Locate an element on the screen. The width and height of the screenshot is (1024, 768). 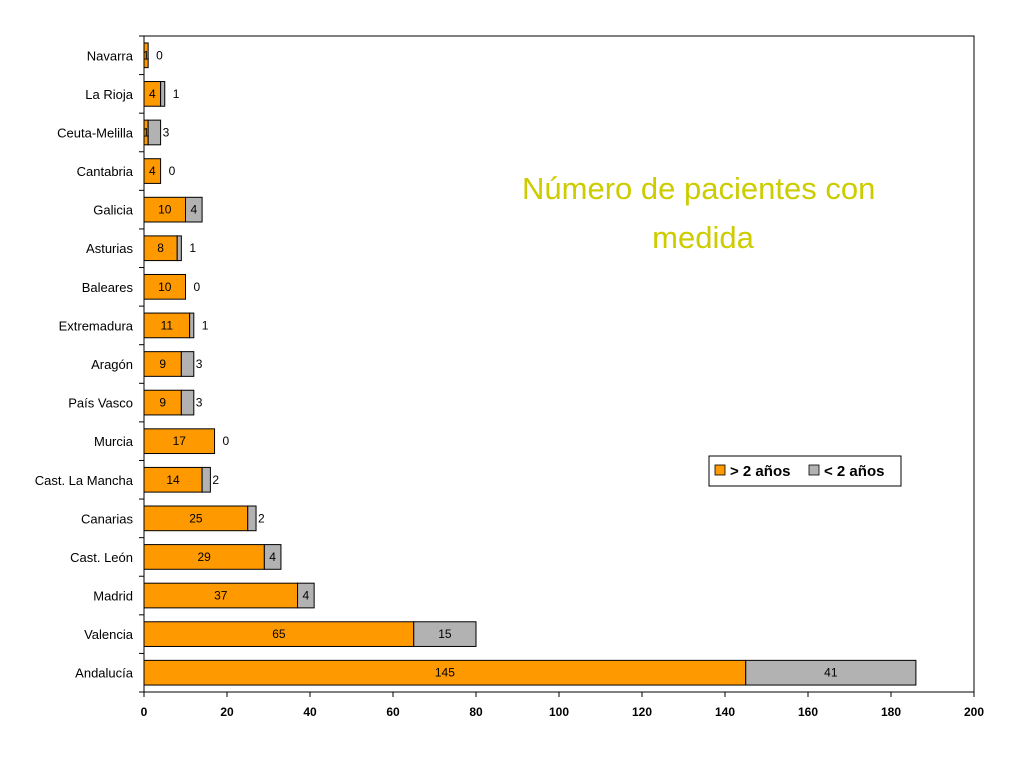
value-label-older-baleares: 10 is located at coordinates (165, 287).